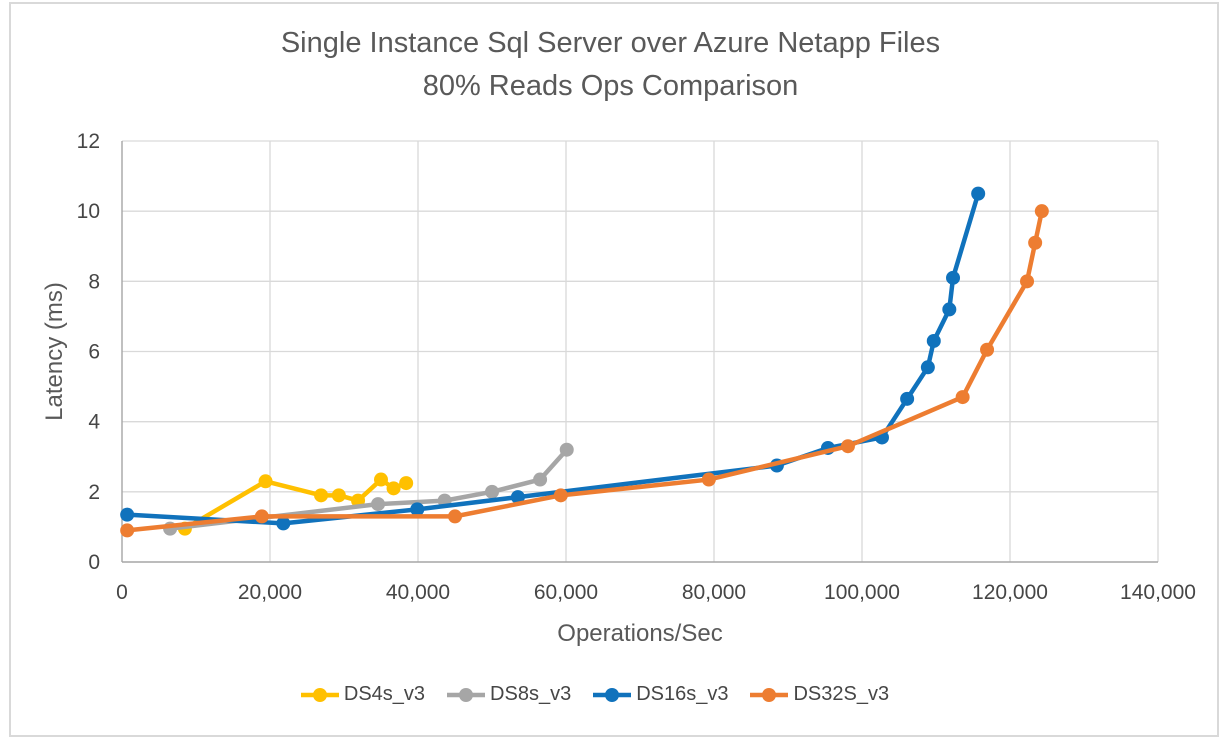  What do you see at coordinates (862, 592) in the screenshot?
I see `x-tick-label: 100,000` at bounding box center [862, 592].